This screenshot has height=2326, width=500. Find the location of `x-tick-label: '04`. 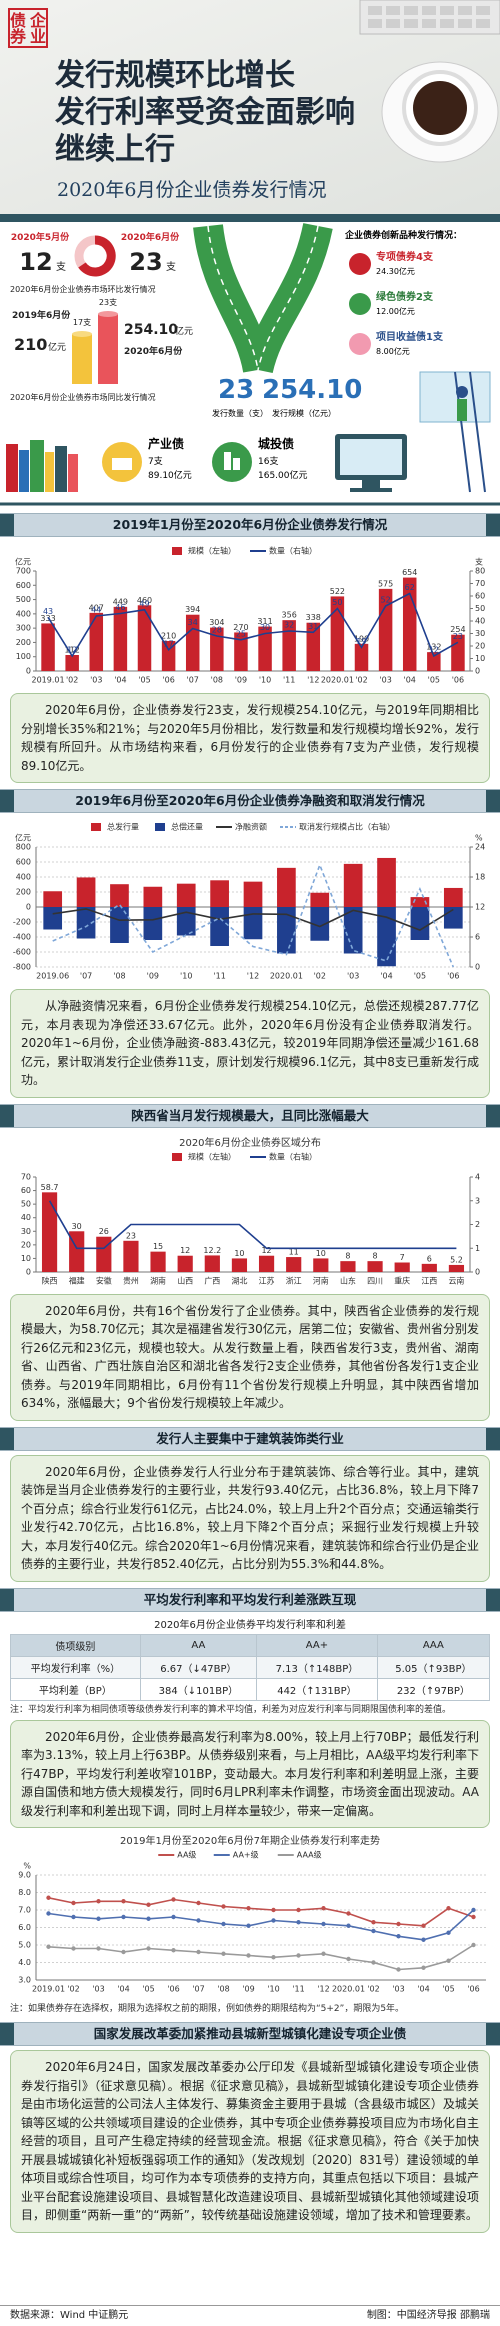

x-tick-label: '04 is located at coordinates (123, 1989).